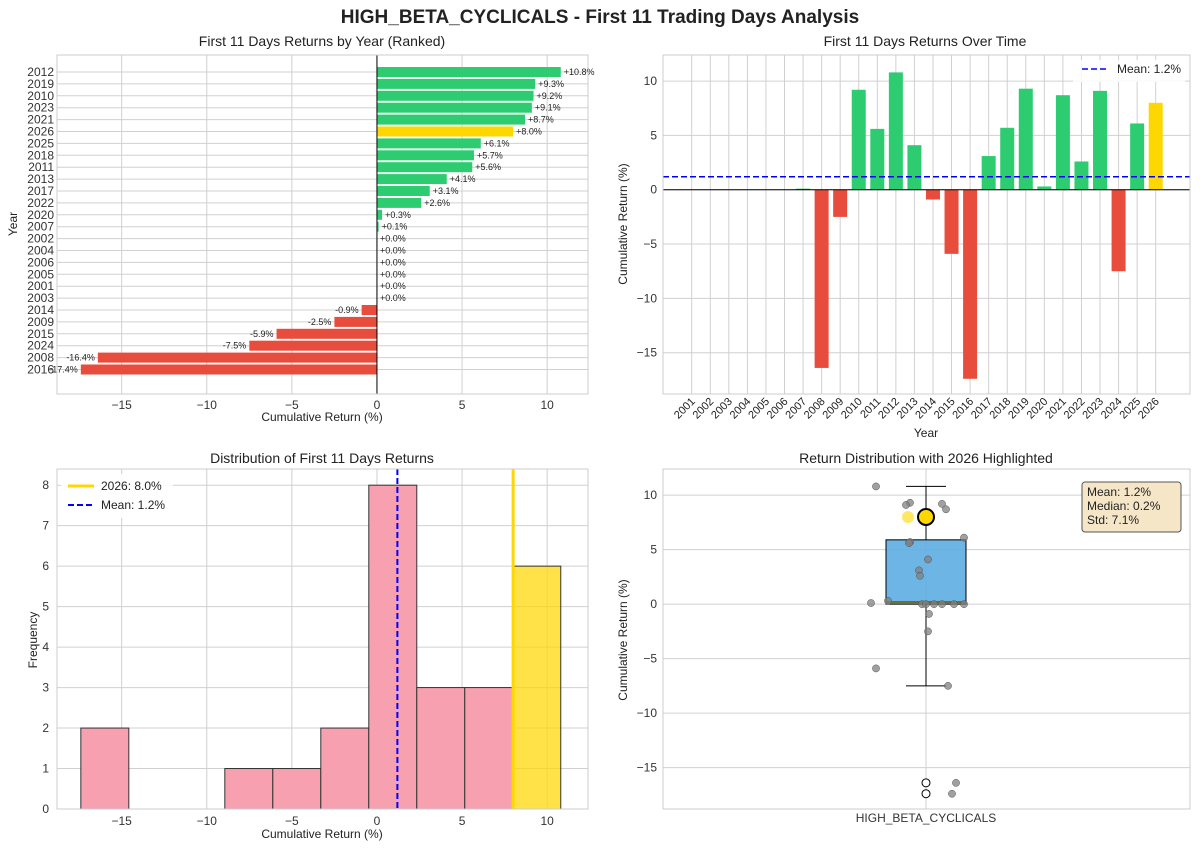 This screenshot has height=851, width=1200. Describe the element at coordinates (40, 191) in the screenshot. I see `ranked-y-tick-label: 2017` at that location.